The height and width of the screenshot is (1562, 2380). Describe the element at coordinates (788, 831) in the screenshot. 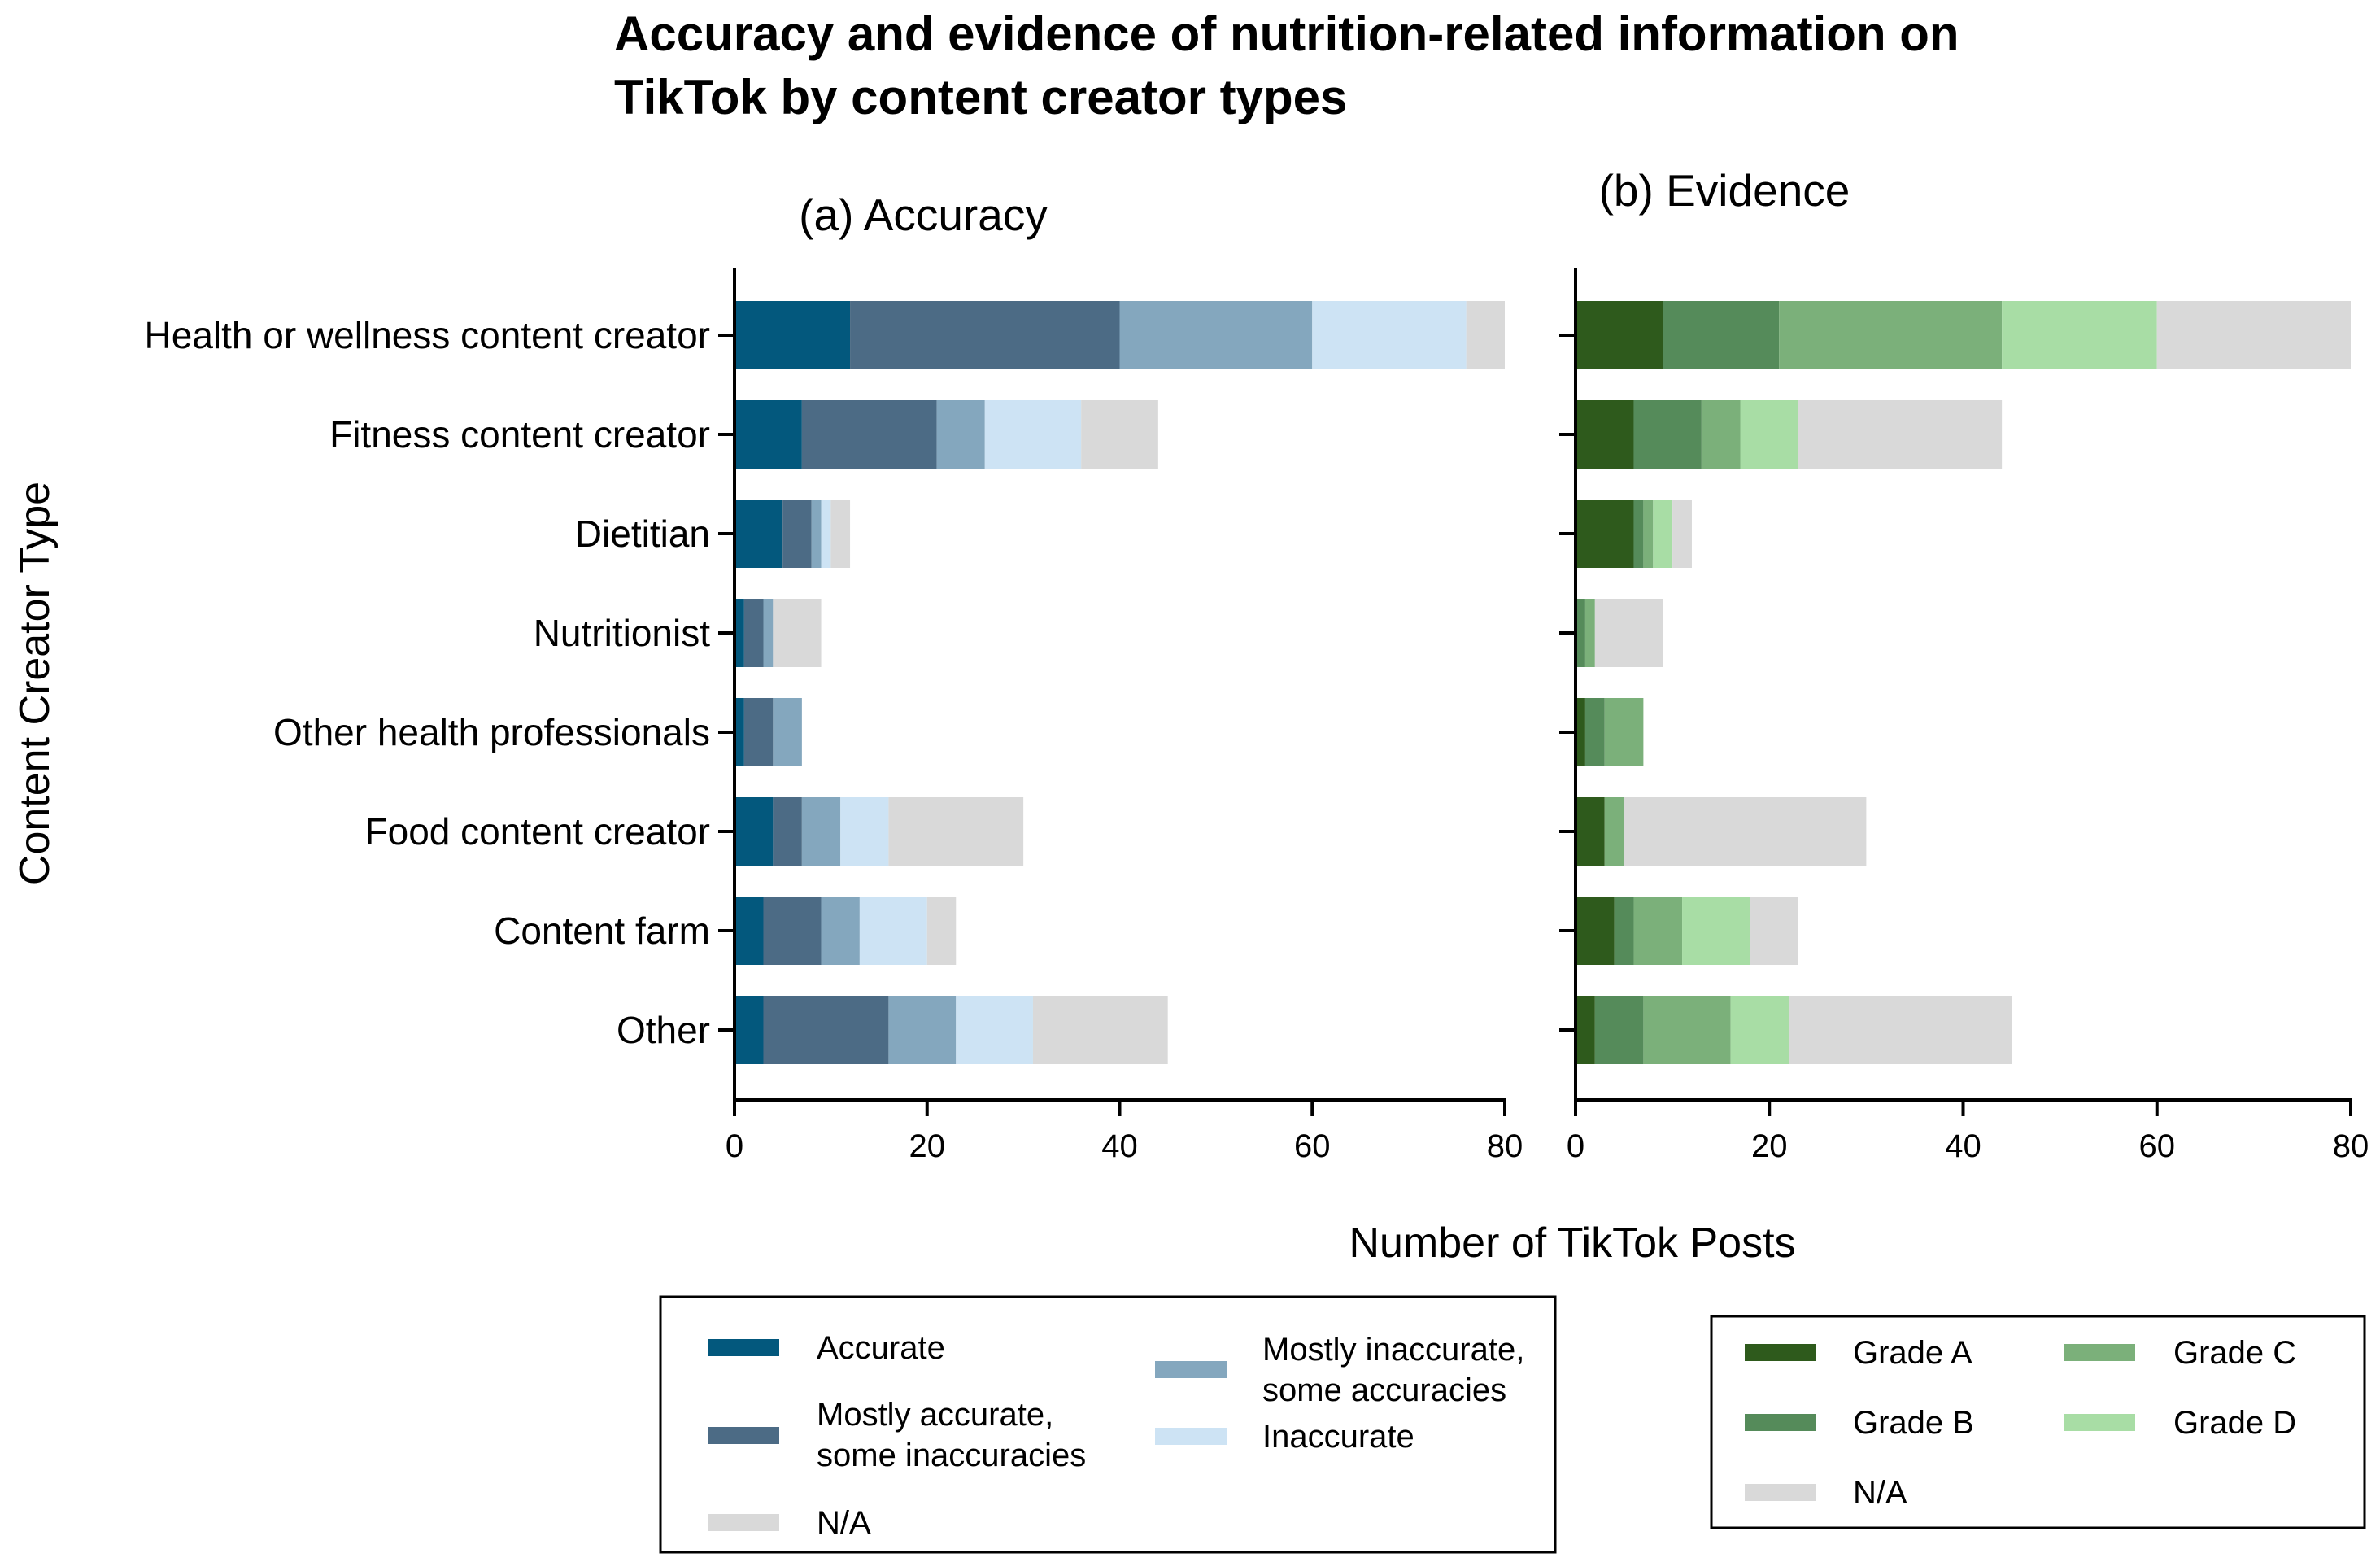

I see `bar-a-food-content-creator-mostly-accurate-some-inaccuracies` at that location.